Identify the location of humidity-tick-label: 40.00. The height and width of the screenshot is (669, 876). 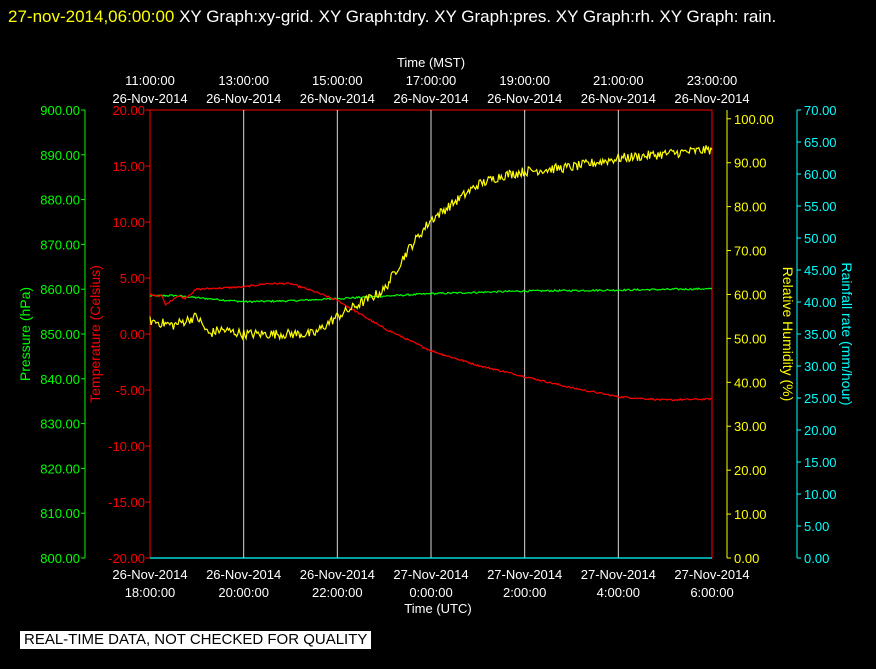
(750, 382).